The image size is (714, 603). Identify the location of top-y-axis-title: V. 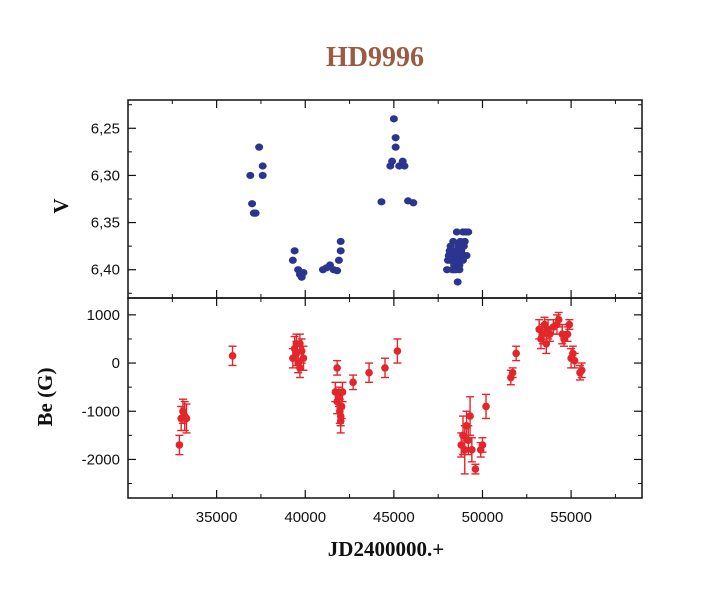
(61, 205).